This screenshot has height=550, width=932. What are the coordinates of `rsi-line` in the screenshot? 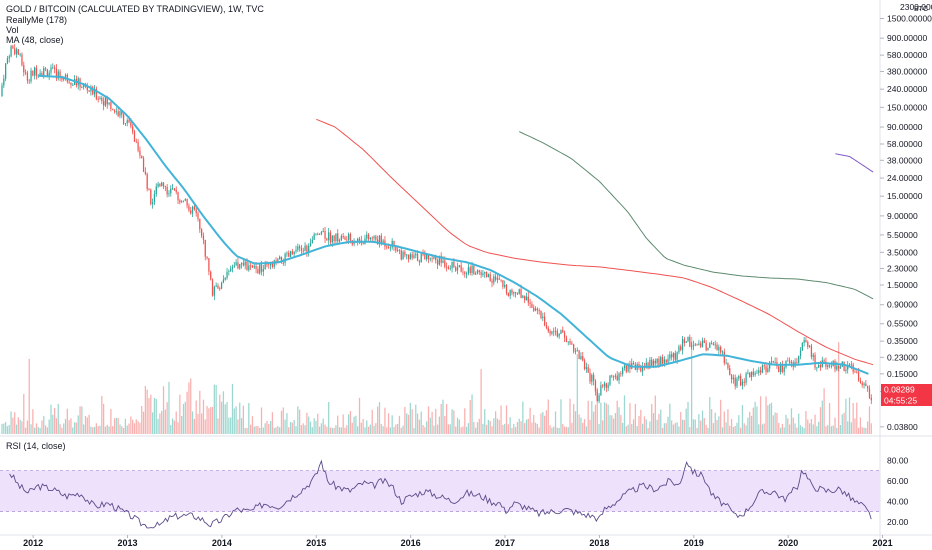 It's located at (440, 494).